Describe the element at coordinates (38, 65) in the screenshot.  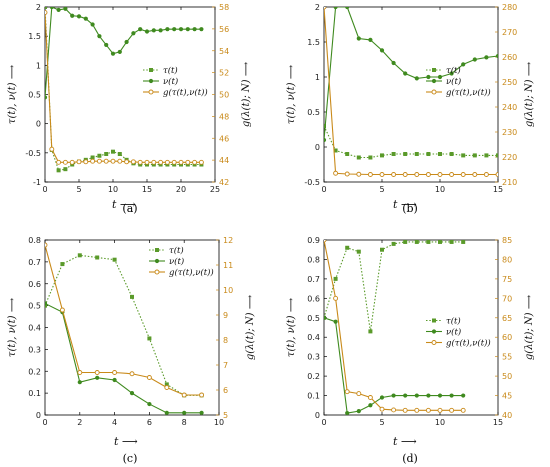
I see `y-left-tick-label: 1` at that location.